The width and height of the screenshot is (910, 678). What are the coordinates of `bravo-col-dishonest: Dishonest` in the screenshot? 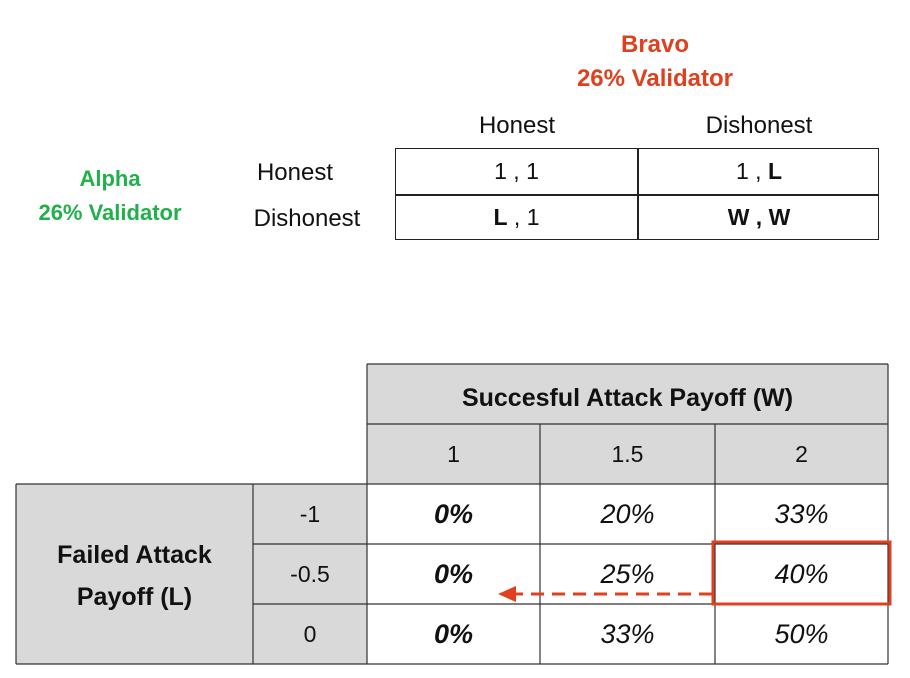 It's located at (759, 125).